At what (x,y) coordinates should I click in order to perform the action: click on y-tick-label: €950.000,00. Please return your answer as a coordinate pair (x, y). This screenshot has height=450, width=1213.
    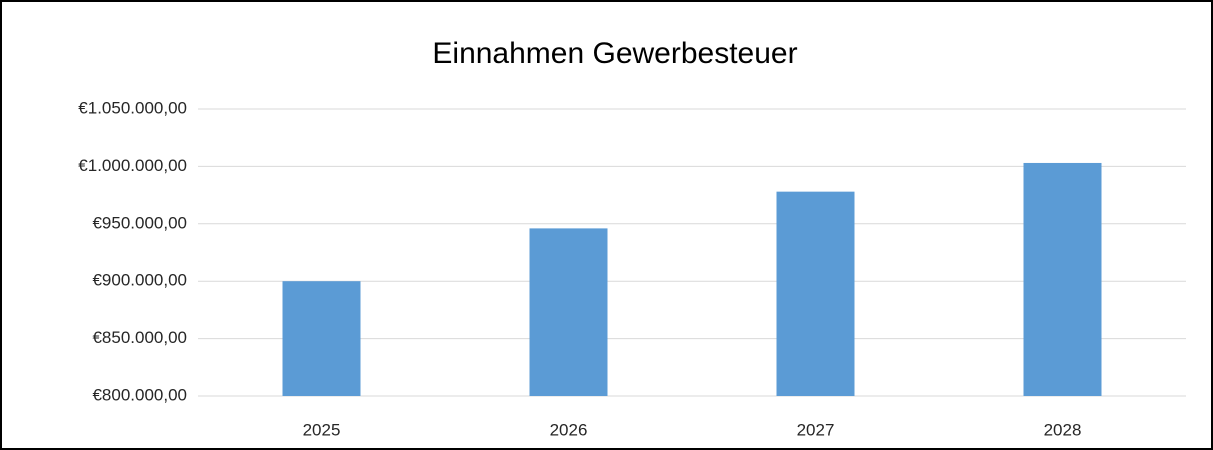
    Looking at the image, I should click on (139, 222).